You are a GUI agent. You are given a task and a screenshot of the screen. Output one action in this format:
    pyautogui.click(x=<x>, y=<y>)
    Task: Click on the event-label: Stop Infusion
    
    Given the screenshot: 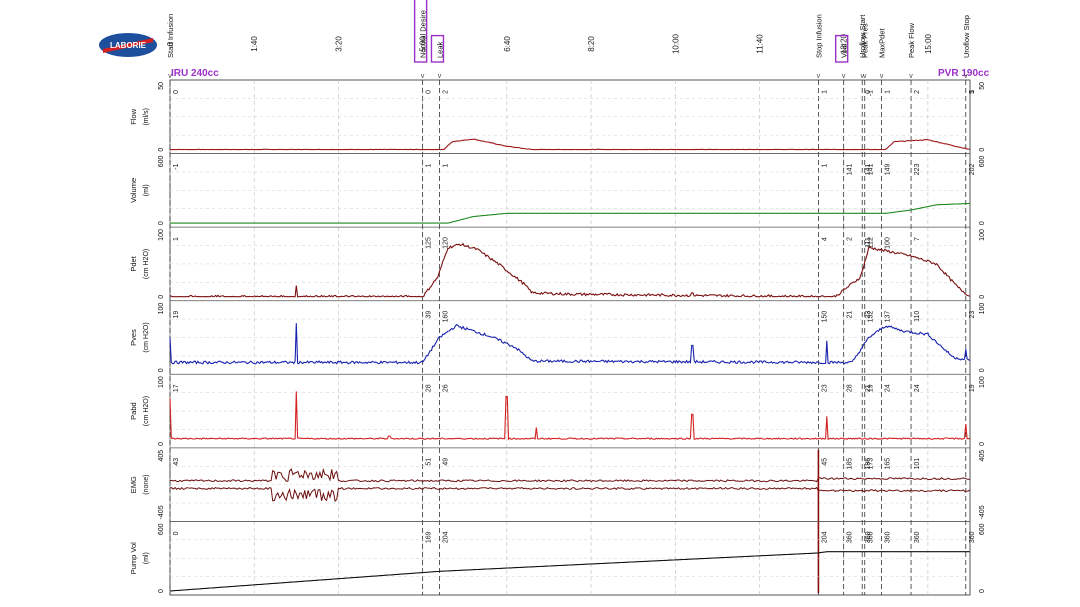 What is the action you would take?
    pyautogui.click(x=818, y=36)
    